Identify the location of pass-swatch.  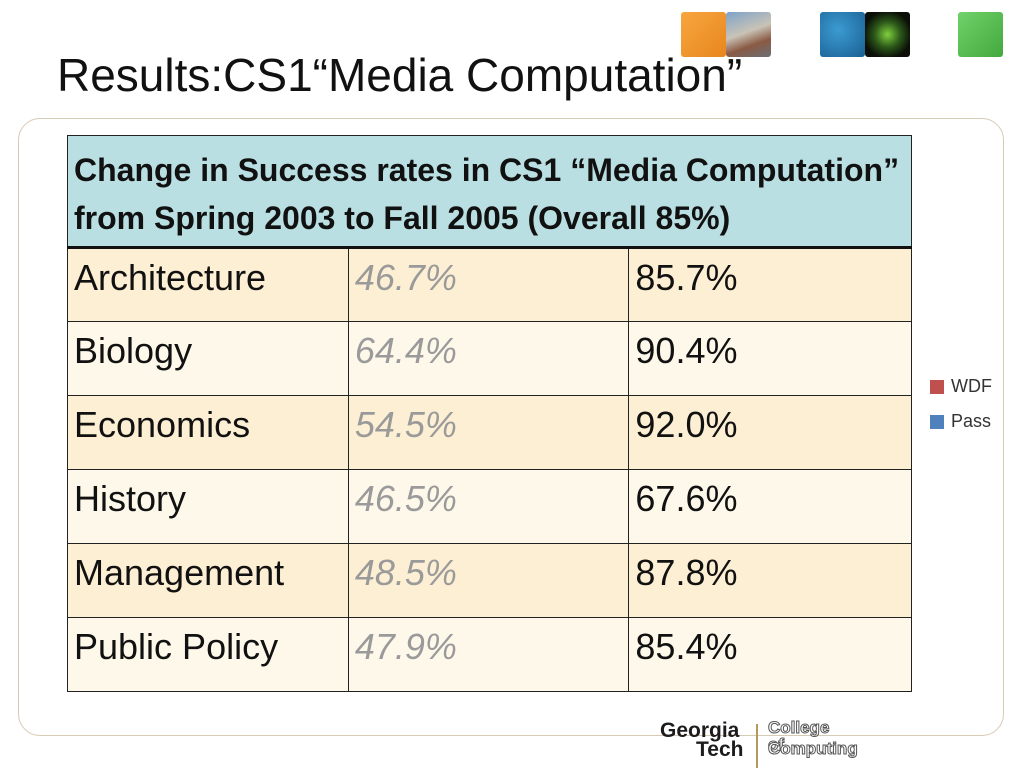
(937, 421).